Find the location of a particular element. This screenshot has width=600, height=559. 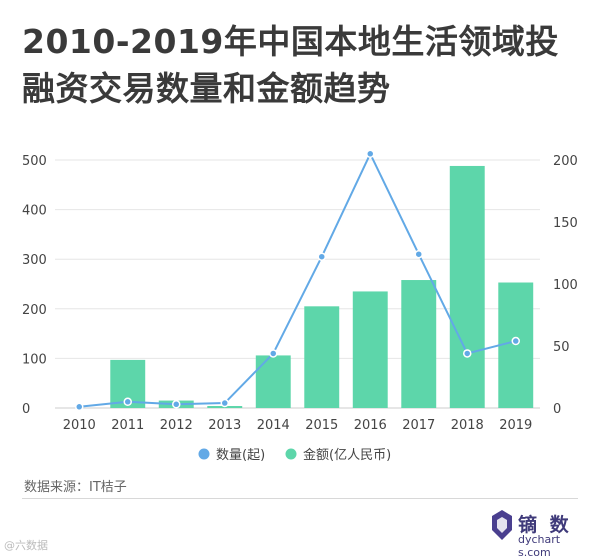

x-tick-label: 2010 is located at coordinates (79, 425).